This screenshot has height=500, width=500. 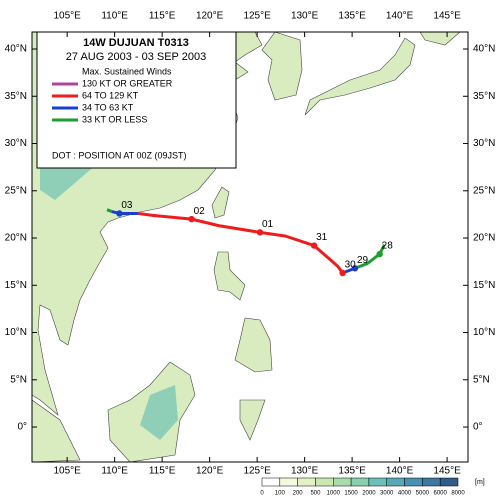 What do you see at coordinates (136, 43) in the screenshot?
I see `title: 14W DUJUAN T0313` at bounding box center [136, 43].